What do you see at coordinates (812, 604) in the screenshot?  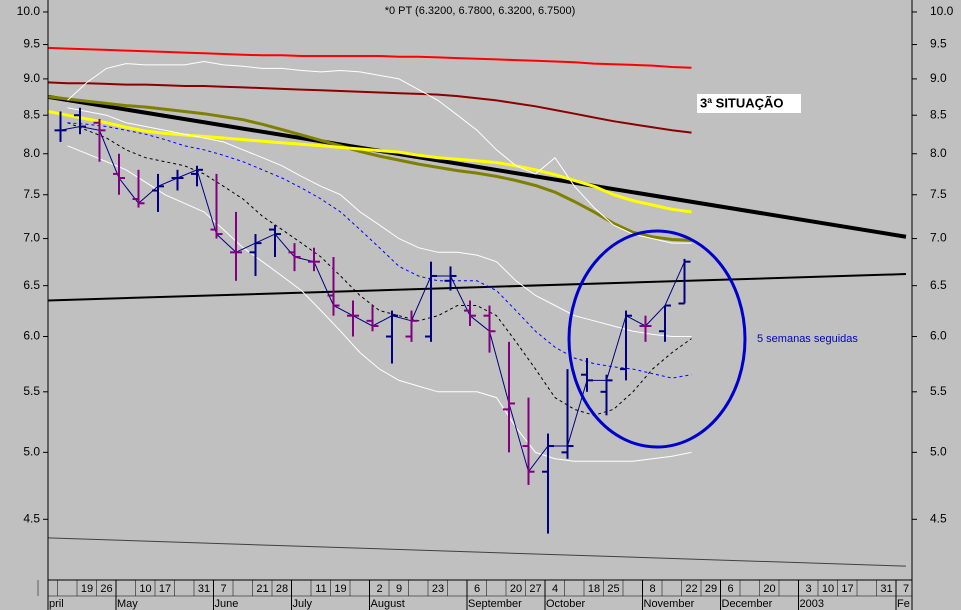 I see `month-label: 2003` at bounding box center [812, 604].